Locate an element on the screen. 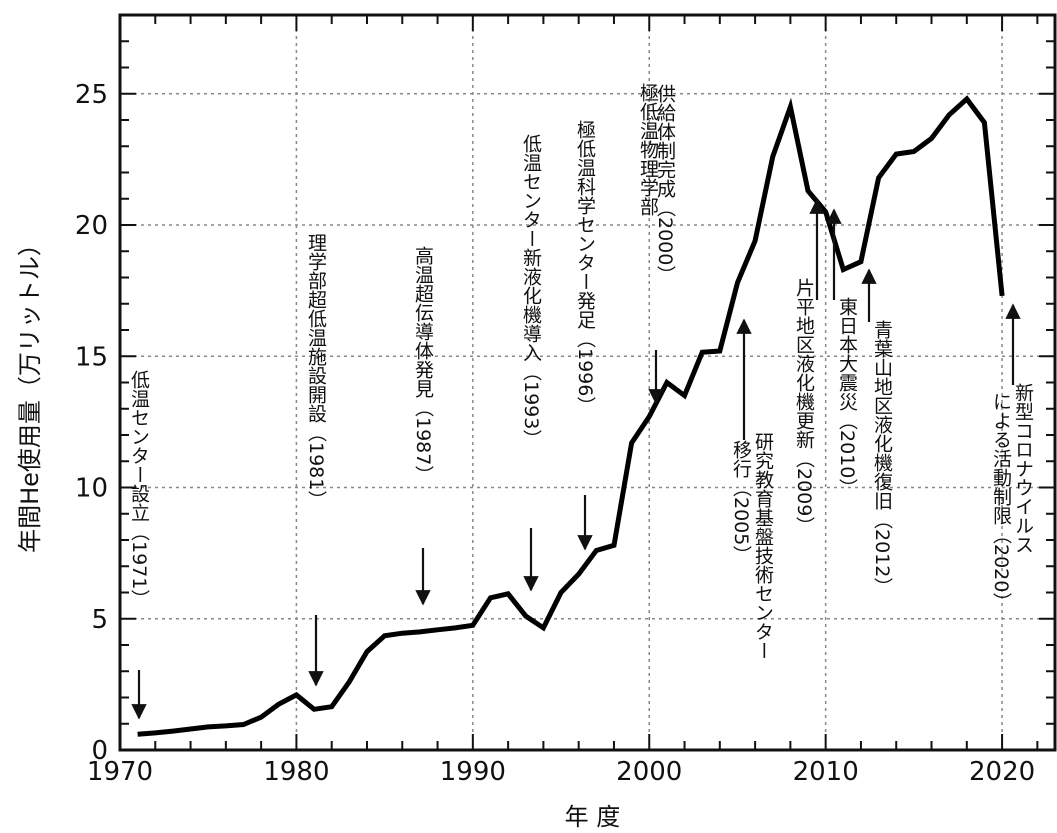 This screenshot has width=1057, height=833. annotation-label: 極低温物理学部 is located at coordinates (648, 149).